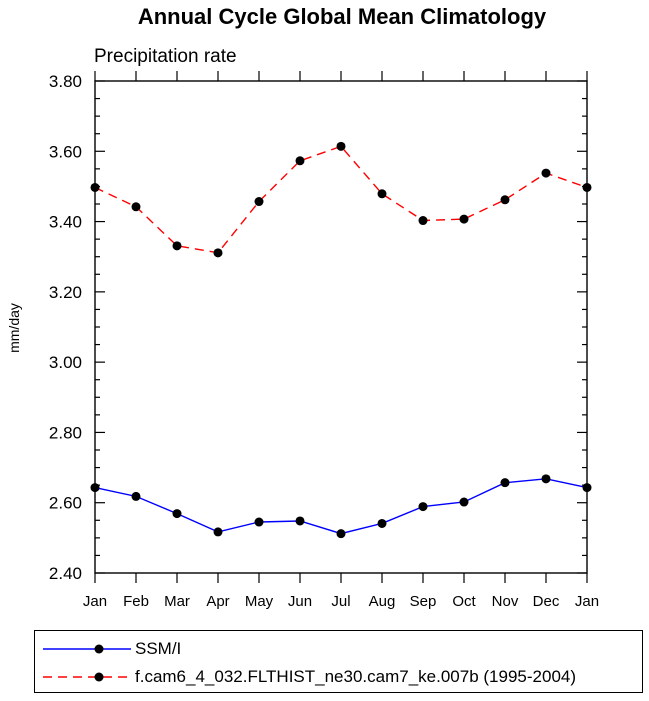 The width and height of the screenshot is (649, 701). I want to click on y-tick-label: 2.80, so click(65, 432).